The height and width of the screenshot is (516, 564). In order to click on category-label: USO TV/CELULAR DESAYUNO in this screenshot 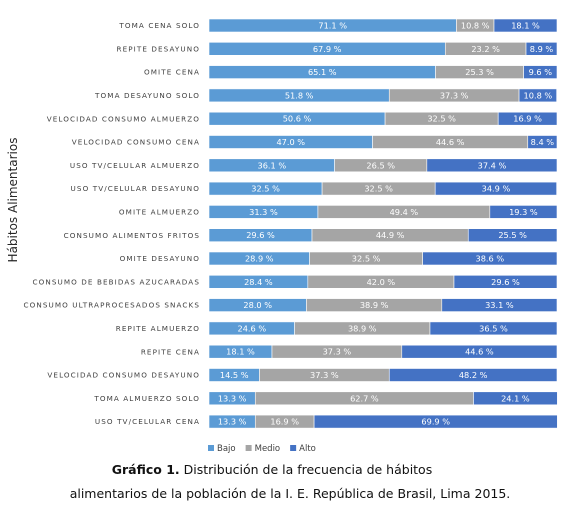, I will do `click(135, 188)`.